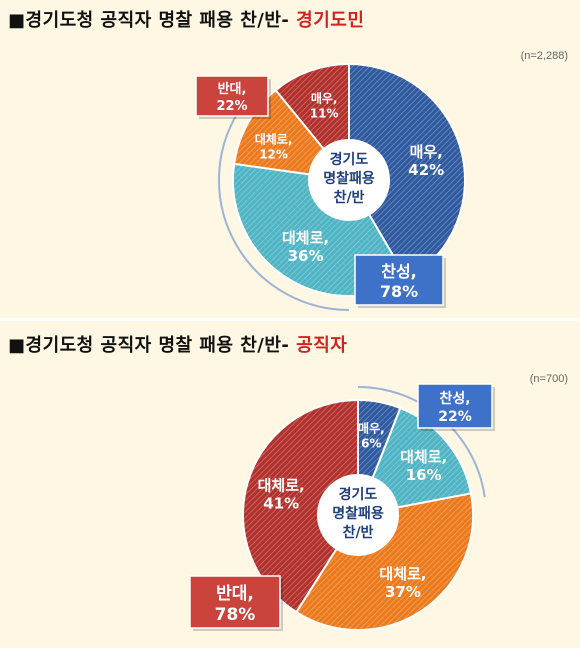 This screenshot has height=648, width=580. What do you see at coordinates (403, 592) in the screenshot?
I see `slice-value-label: 37%` at bounding box center [403, 592].